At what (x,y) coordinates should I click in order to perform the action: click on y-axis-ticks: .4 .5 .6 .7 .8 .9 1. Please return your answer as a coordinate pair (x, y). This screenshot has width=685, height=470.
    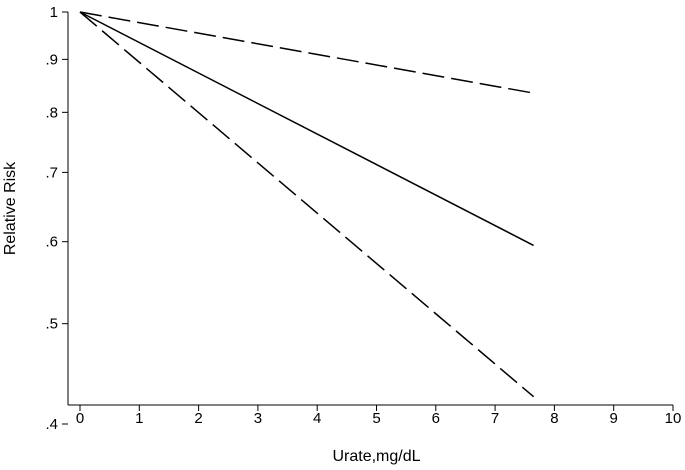
    Looking at the image, I should click on (56, 218).